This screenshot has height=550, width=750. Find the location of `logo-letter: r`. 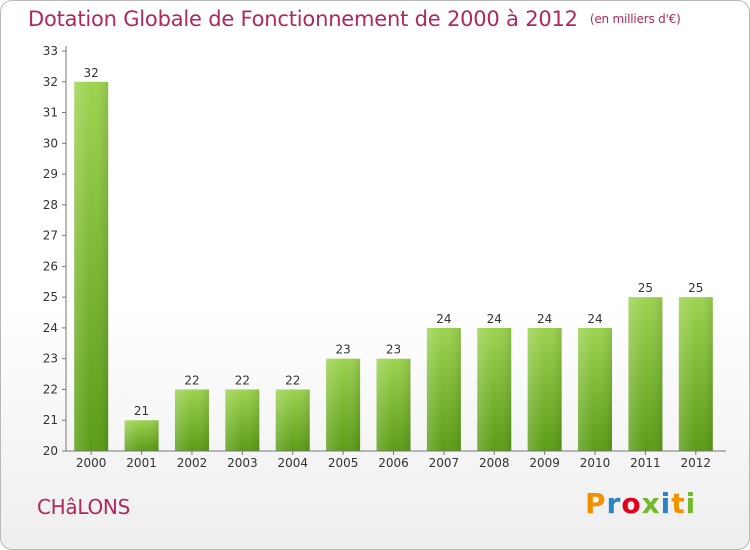

logo-letter: r is located at coordinates (614, 503).